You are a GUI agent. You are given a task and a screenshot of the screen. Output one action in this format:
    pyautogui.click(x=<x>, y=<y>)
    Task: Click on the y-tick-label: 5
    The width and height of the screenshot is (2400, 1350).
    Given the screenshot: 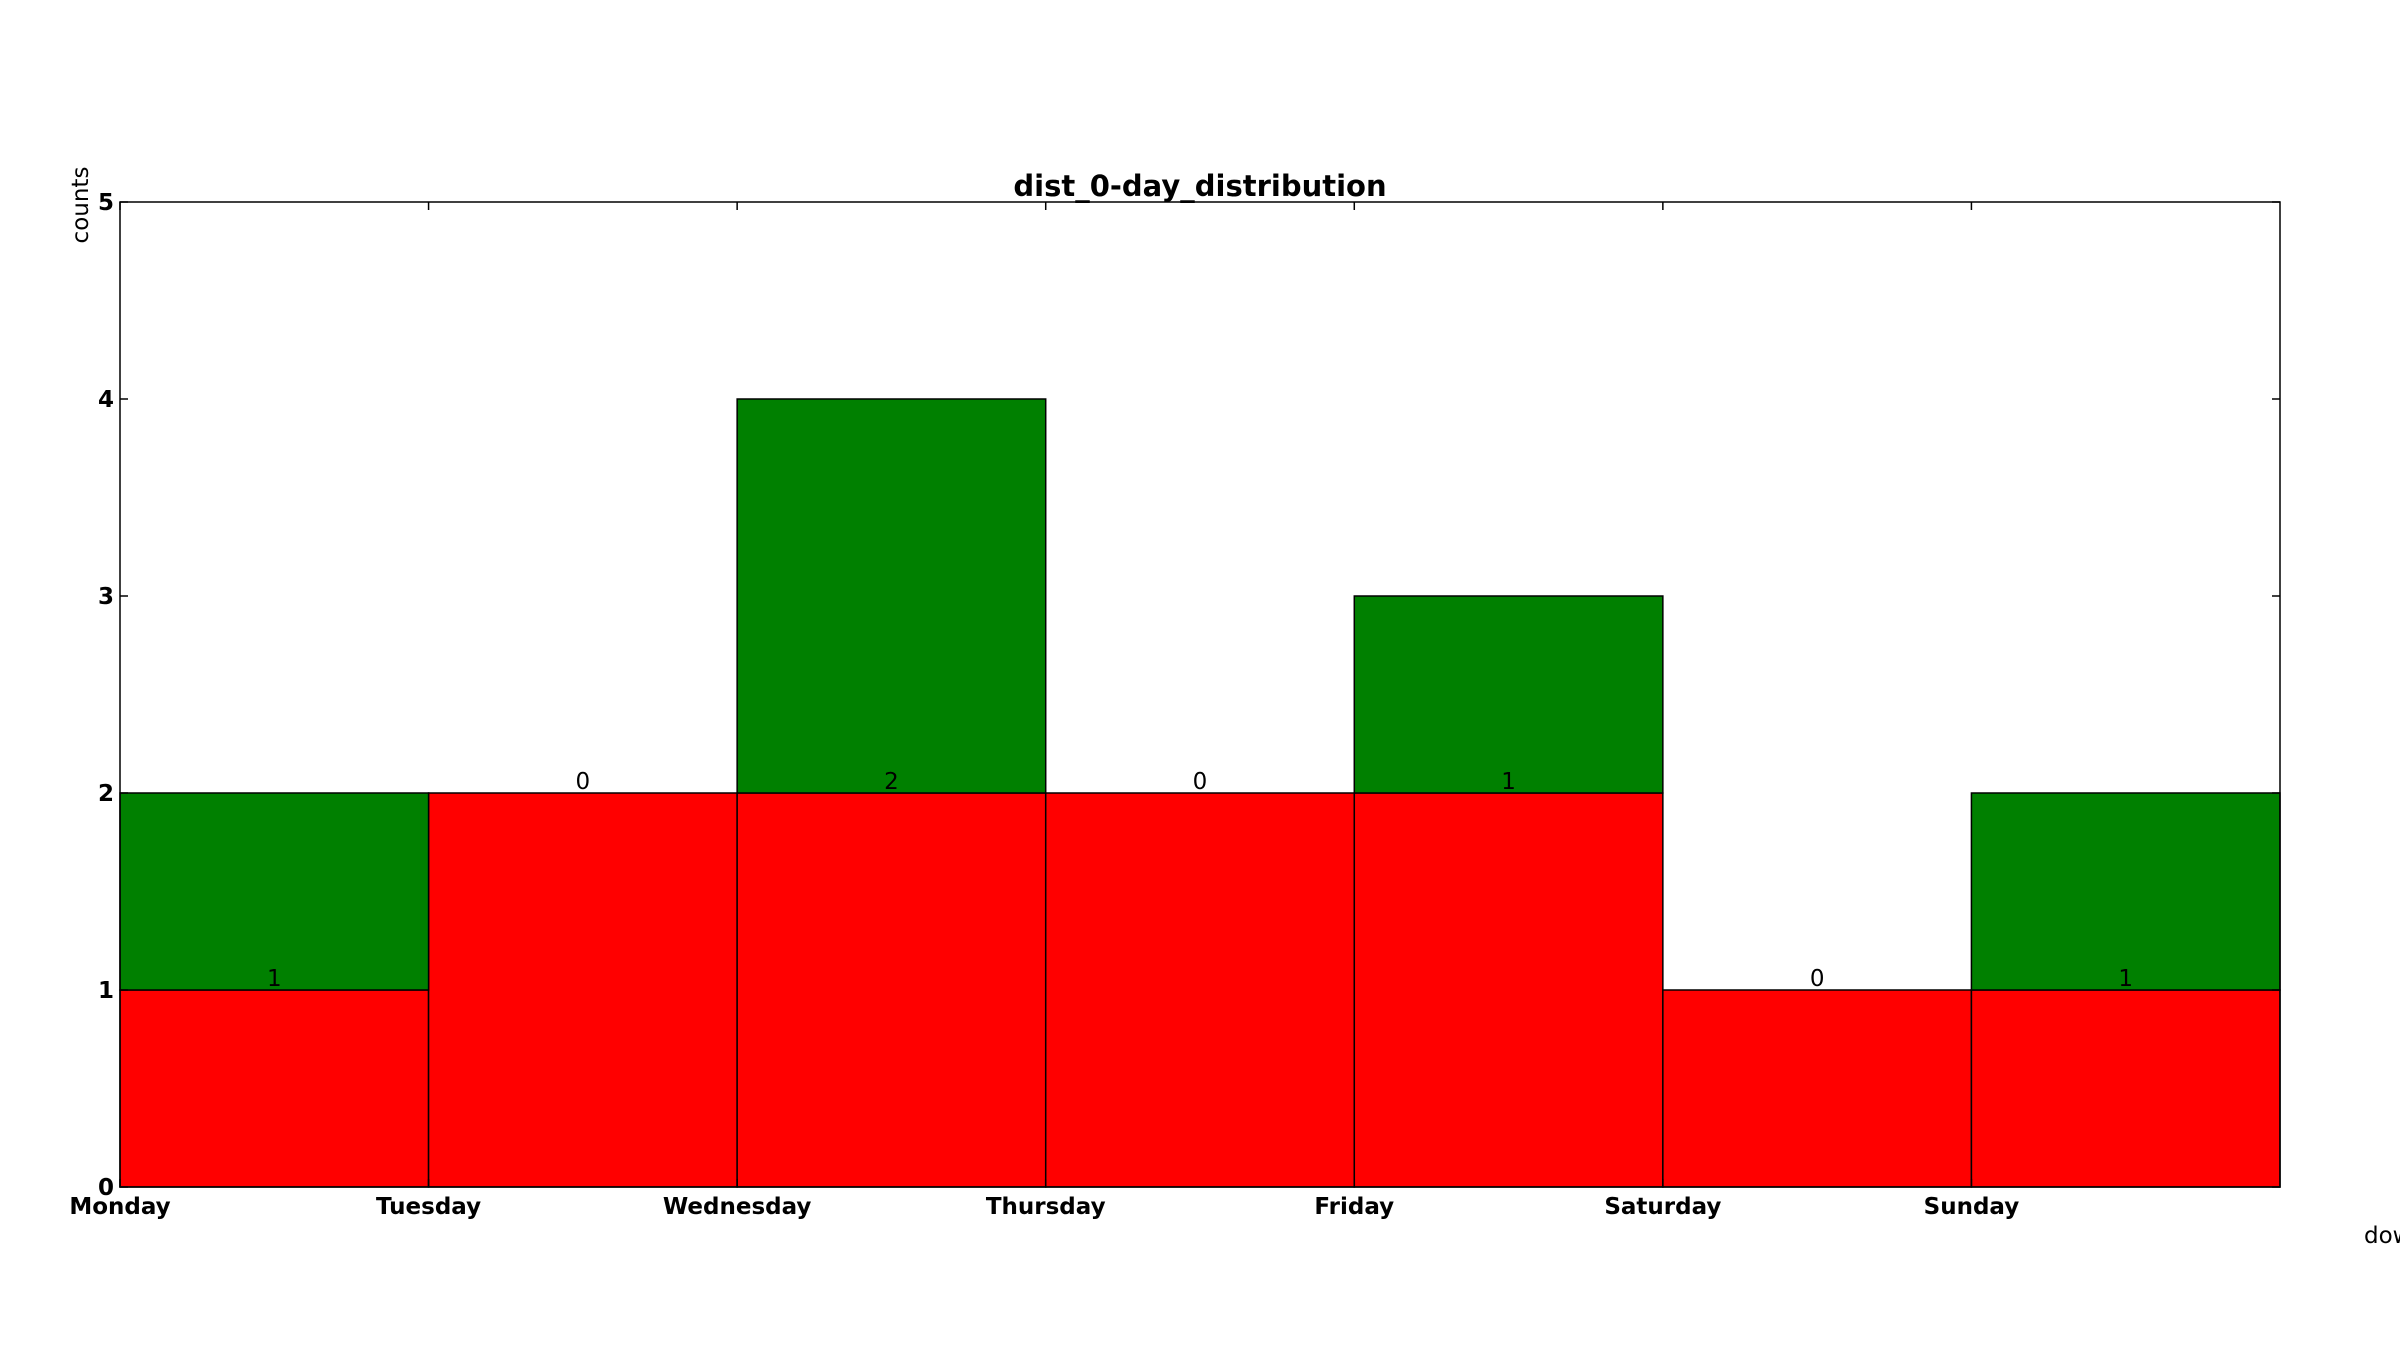 What is the action you would take?
    pyautogui.click(x=106, y=203)
    